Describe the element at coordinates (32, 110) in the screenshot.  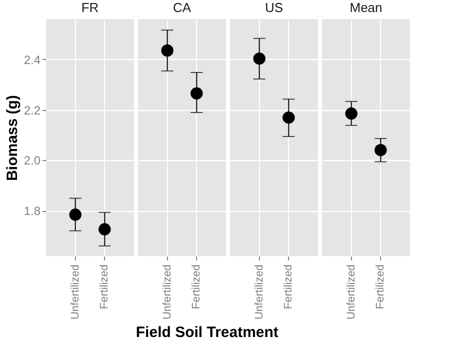
I see `y-tick-label: 2.2` at that location.